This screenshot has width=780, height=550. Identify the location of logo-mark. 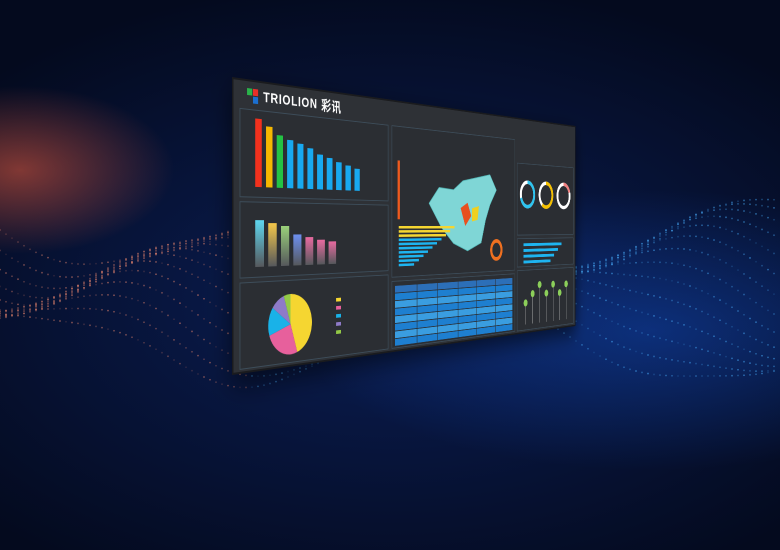
(253, 96).